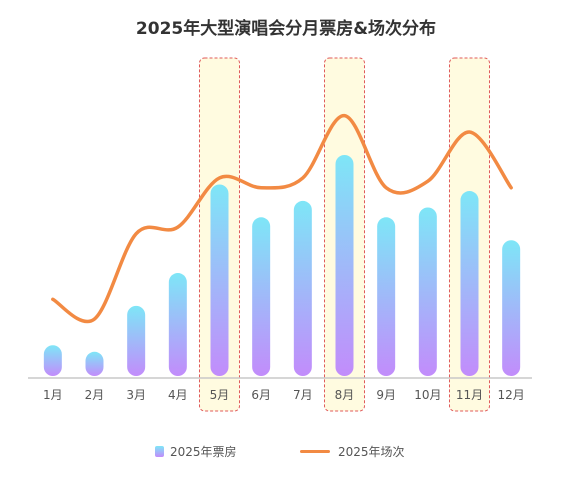 The width and height of the screenshot is (572, 477). Describe the element at coordinates (203, 452) in the screenshot. I see `legend-label-bar: 2025年票房` at that location.